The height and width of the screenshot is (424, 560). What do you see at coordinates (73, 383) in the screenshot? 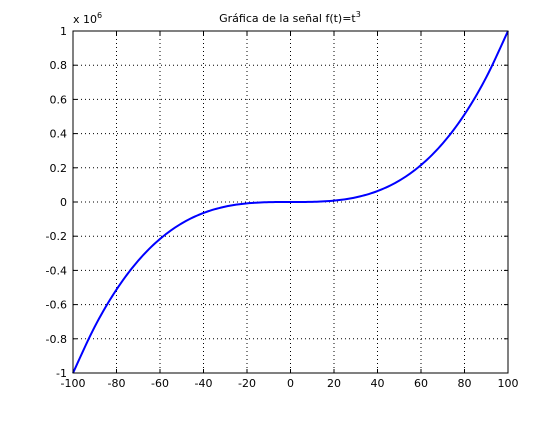
I see `x-tick-label: -100` at bounding box center [73, 383].